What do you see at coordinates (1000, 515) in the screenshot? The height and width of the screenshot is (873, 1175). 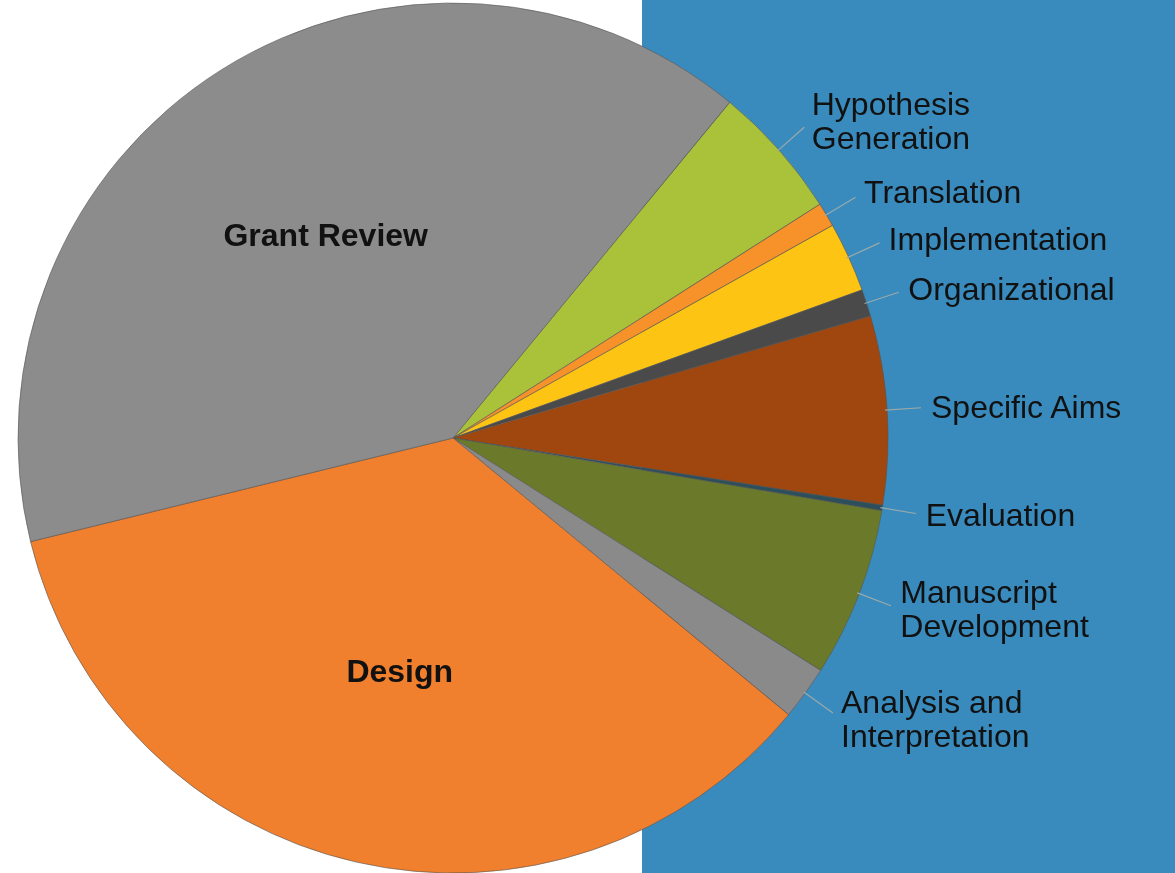 I see `slice-label: Evaluation` at bounding box center [1000, 515].